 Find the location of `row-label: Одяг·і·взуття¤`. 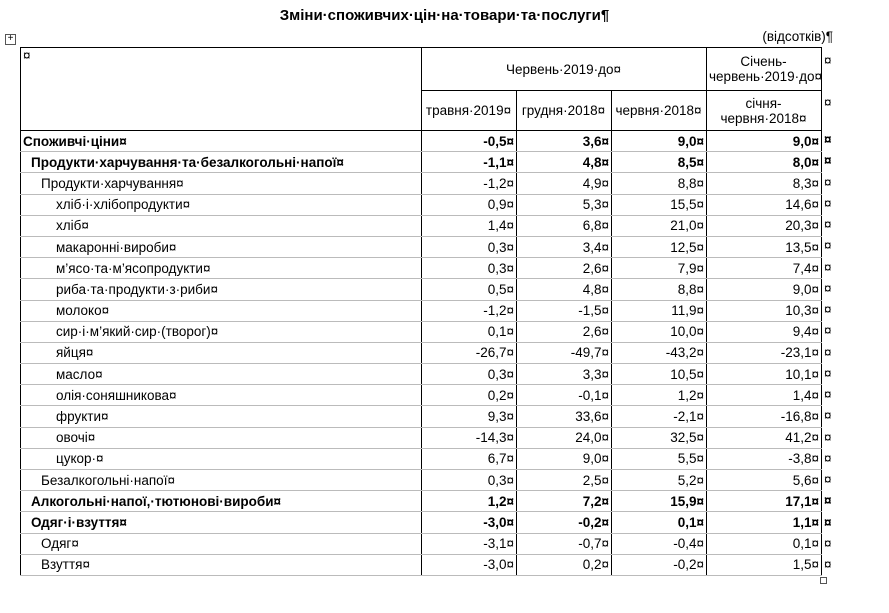

row-label: Одяг·і·взуття¤ is located at coordinates (221, 522).